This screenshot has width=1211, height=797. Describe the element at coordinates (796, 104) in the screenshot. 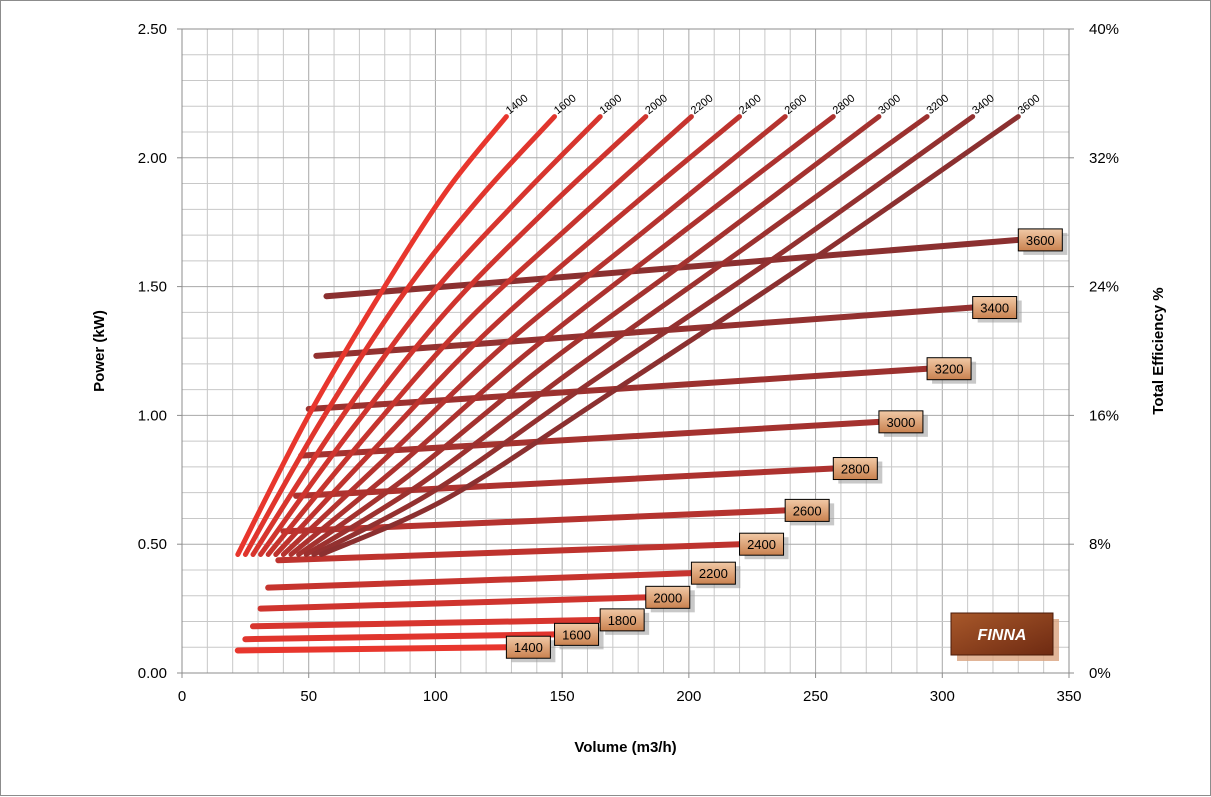

I see `power-curve-label-2600: 2600` at that location.